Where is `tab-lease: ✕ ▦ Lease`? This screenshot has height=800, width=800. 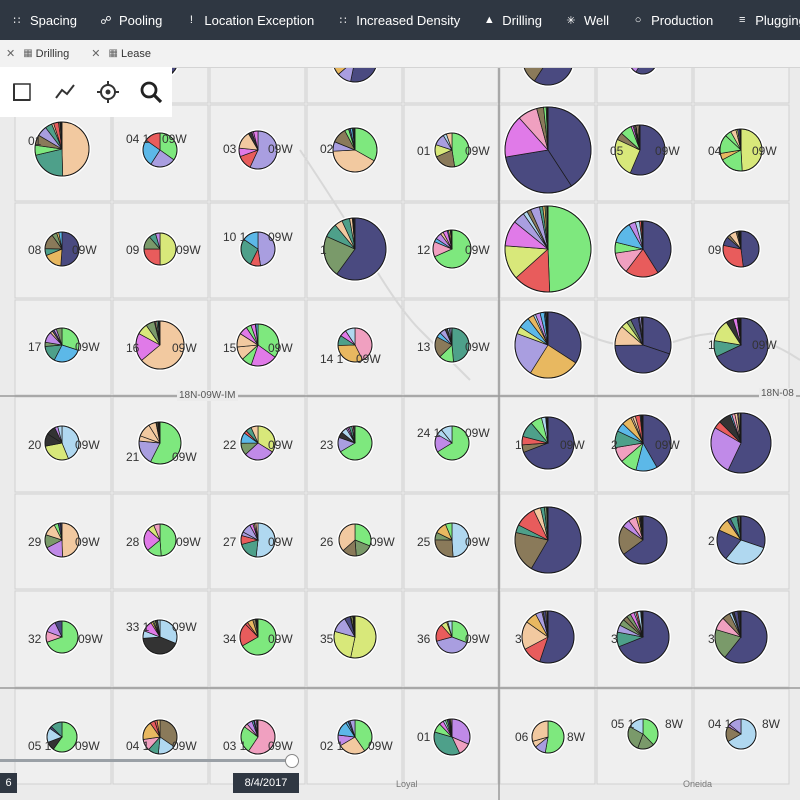 tab-lease: ✕ ▦ Lease is located at coordinates (121, 54).